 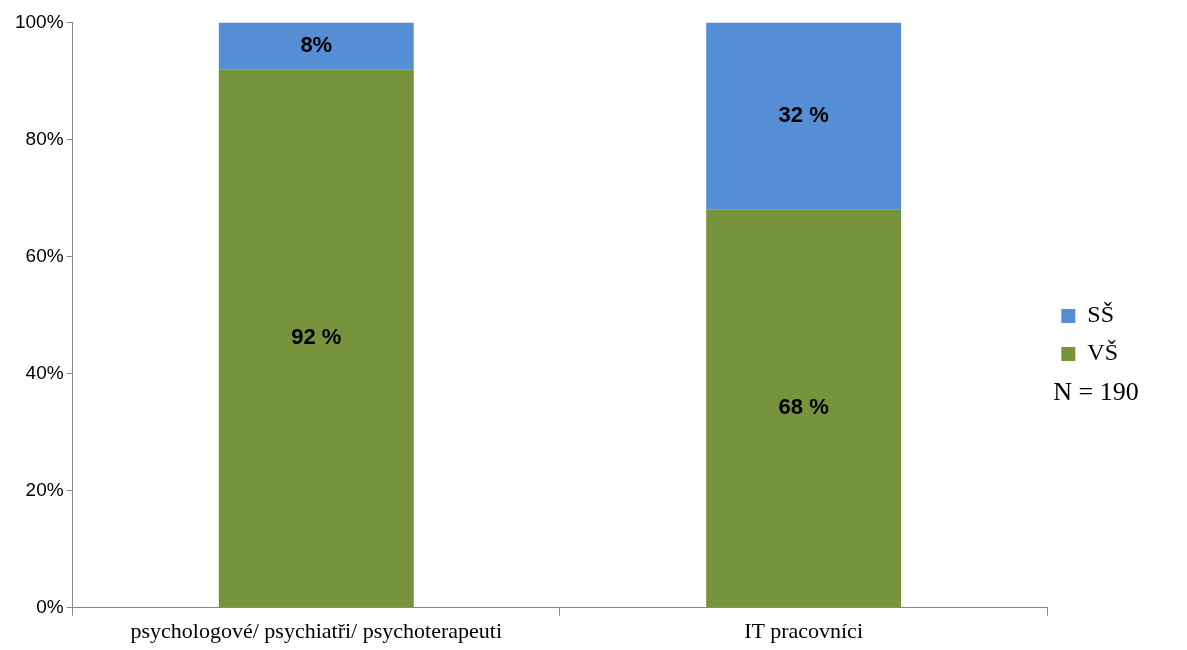 I want to click on x-tick-label: psychologové/ psychiatři/ psychoterapeuti, so click(x=316, y=630).